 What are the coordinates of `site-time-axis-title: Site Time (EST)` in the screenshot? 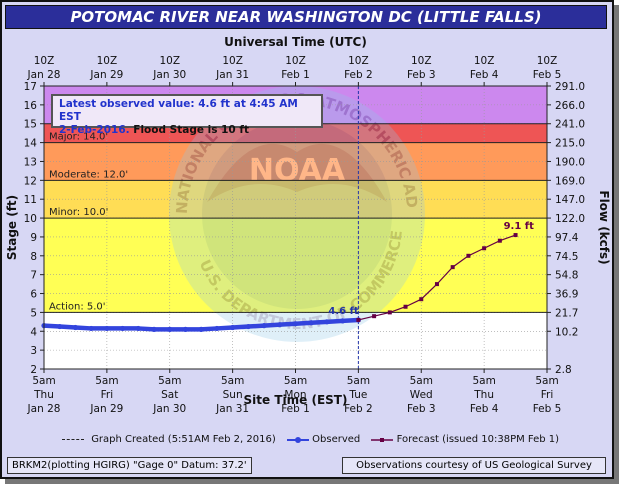 It's located at (296, 400).